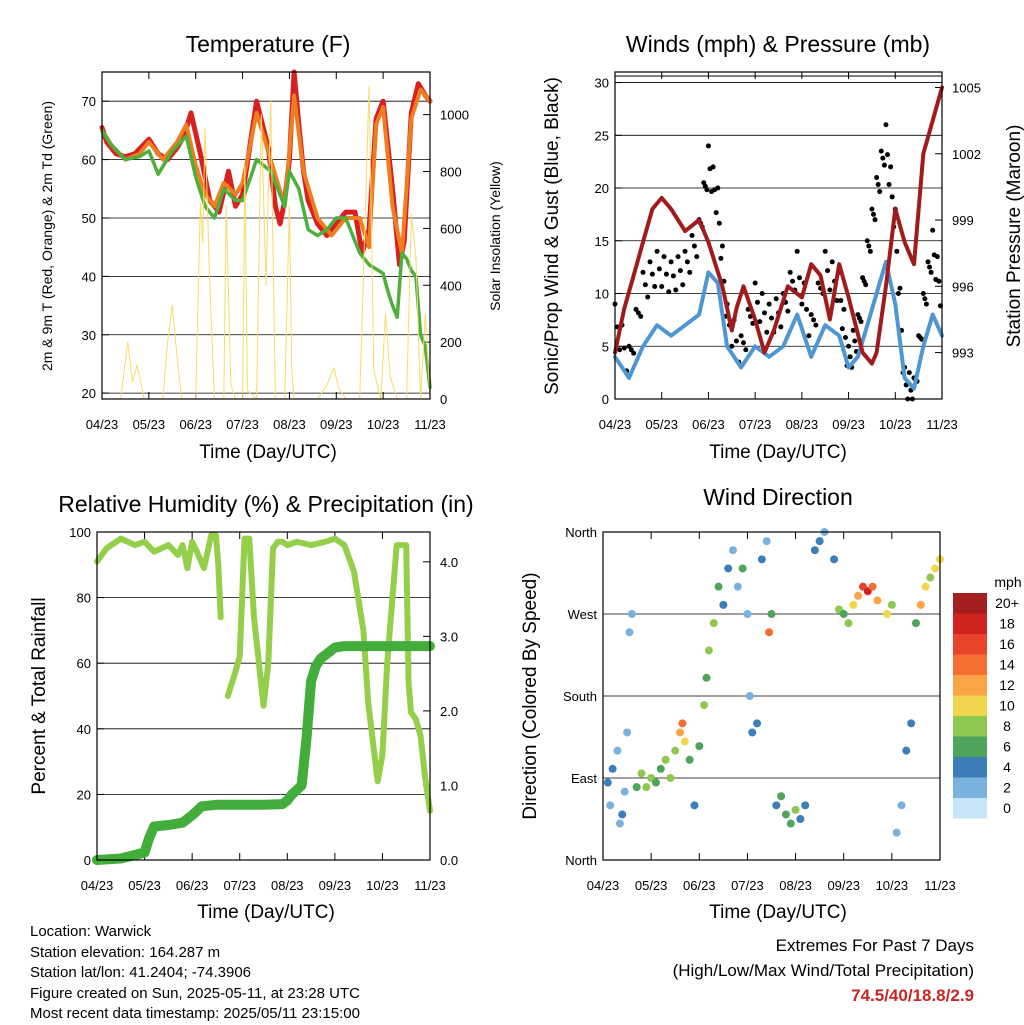 The height and width of the screenshot is (1025, 1024). What do you see at coordinates (963, 353) in the screenshot?
I see `y-right-tick-label: 993` at bounding box center [963, 353].